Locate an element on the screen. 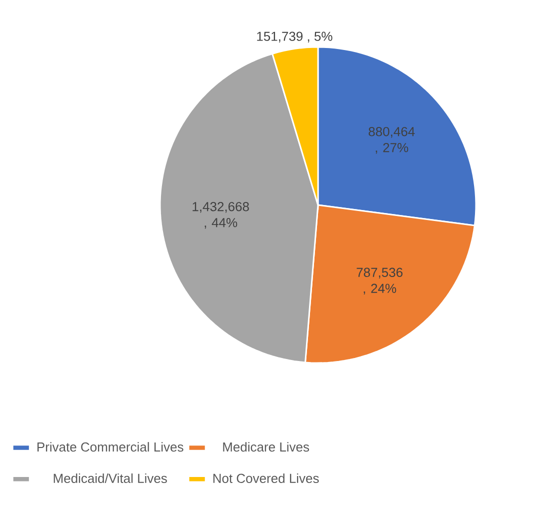  legend-label: Not Covered Lives is located at coordinates (266, 478).